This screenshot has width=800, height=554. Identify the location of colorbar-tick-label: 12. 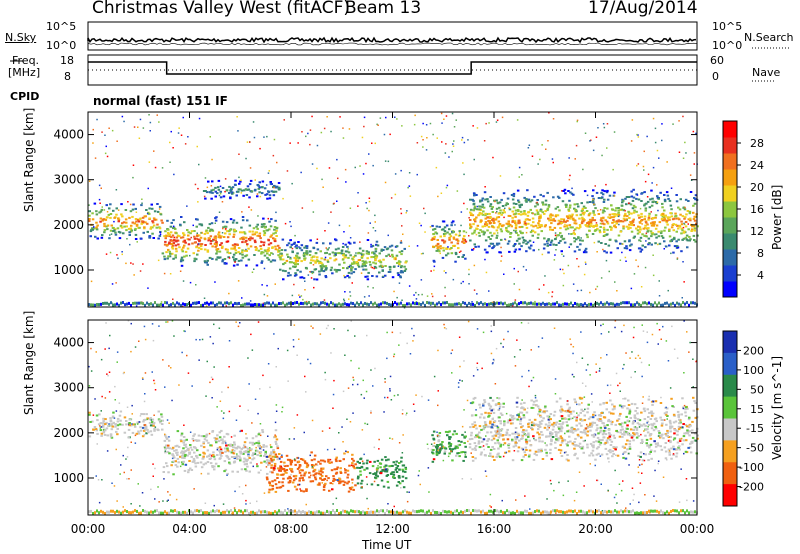
(757, 231).